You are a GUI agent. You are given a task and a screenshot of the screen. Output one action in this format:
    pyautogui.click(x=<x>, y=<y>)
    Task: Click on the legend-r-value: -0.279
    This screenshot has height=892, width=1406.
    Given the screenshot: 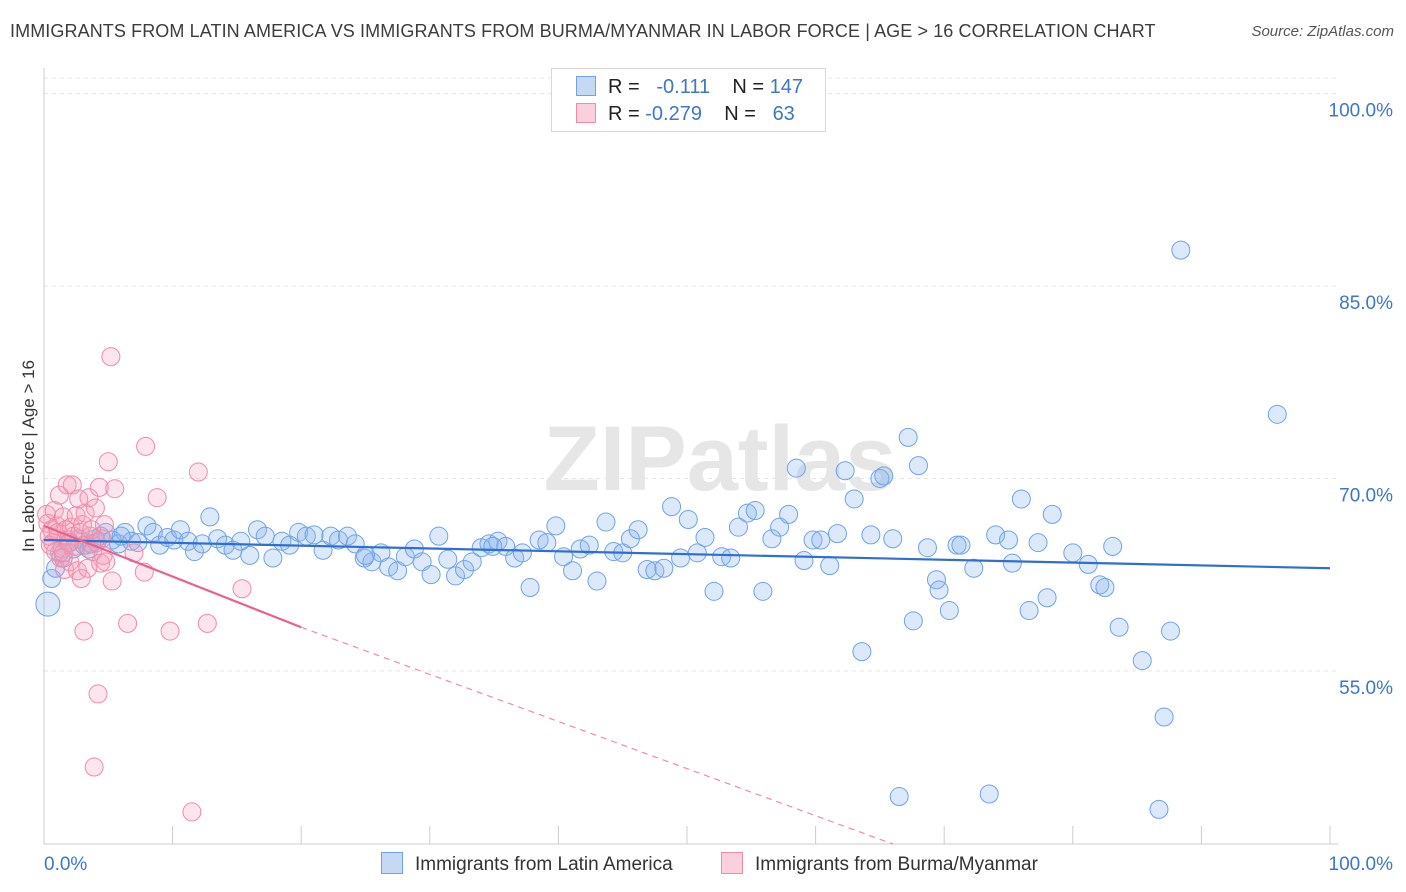 What is the action you would take?
    pyautogui.click(x=673, y=114)
    